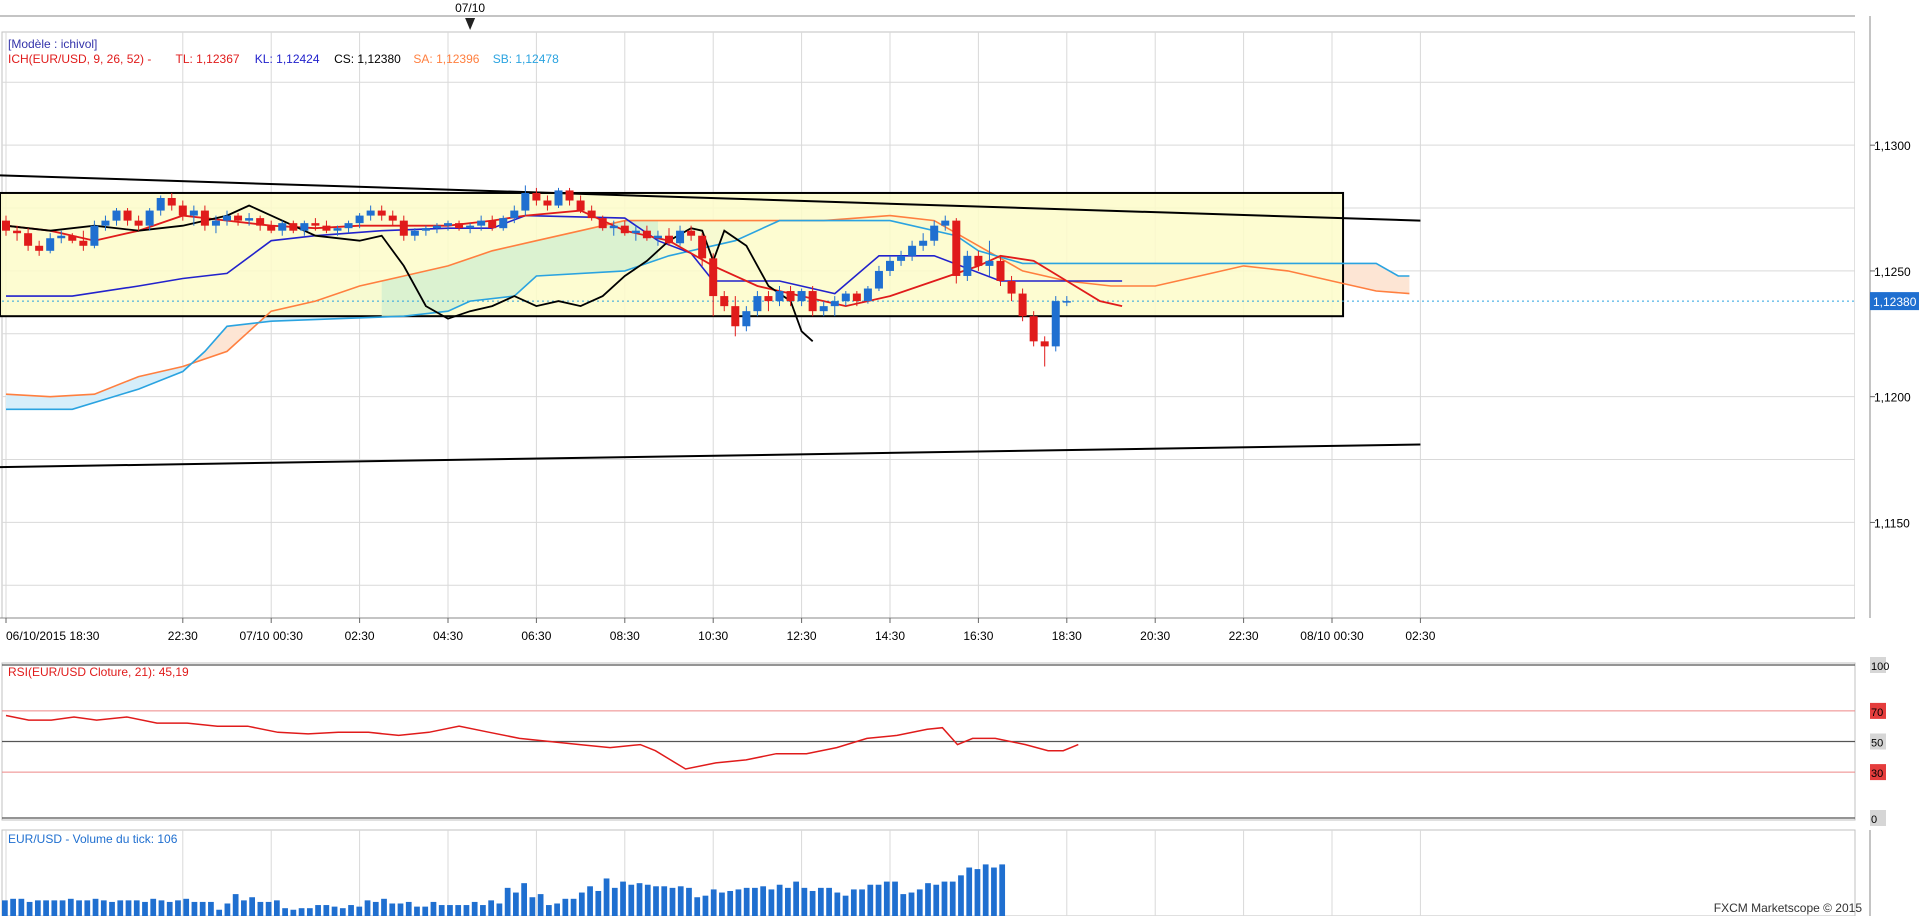  Describe the element at coordinates (79, 59) in the screenshot. I see `indicator-legend-item: ICH(EUR/USD, 9, 26, 52) -` at that location.